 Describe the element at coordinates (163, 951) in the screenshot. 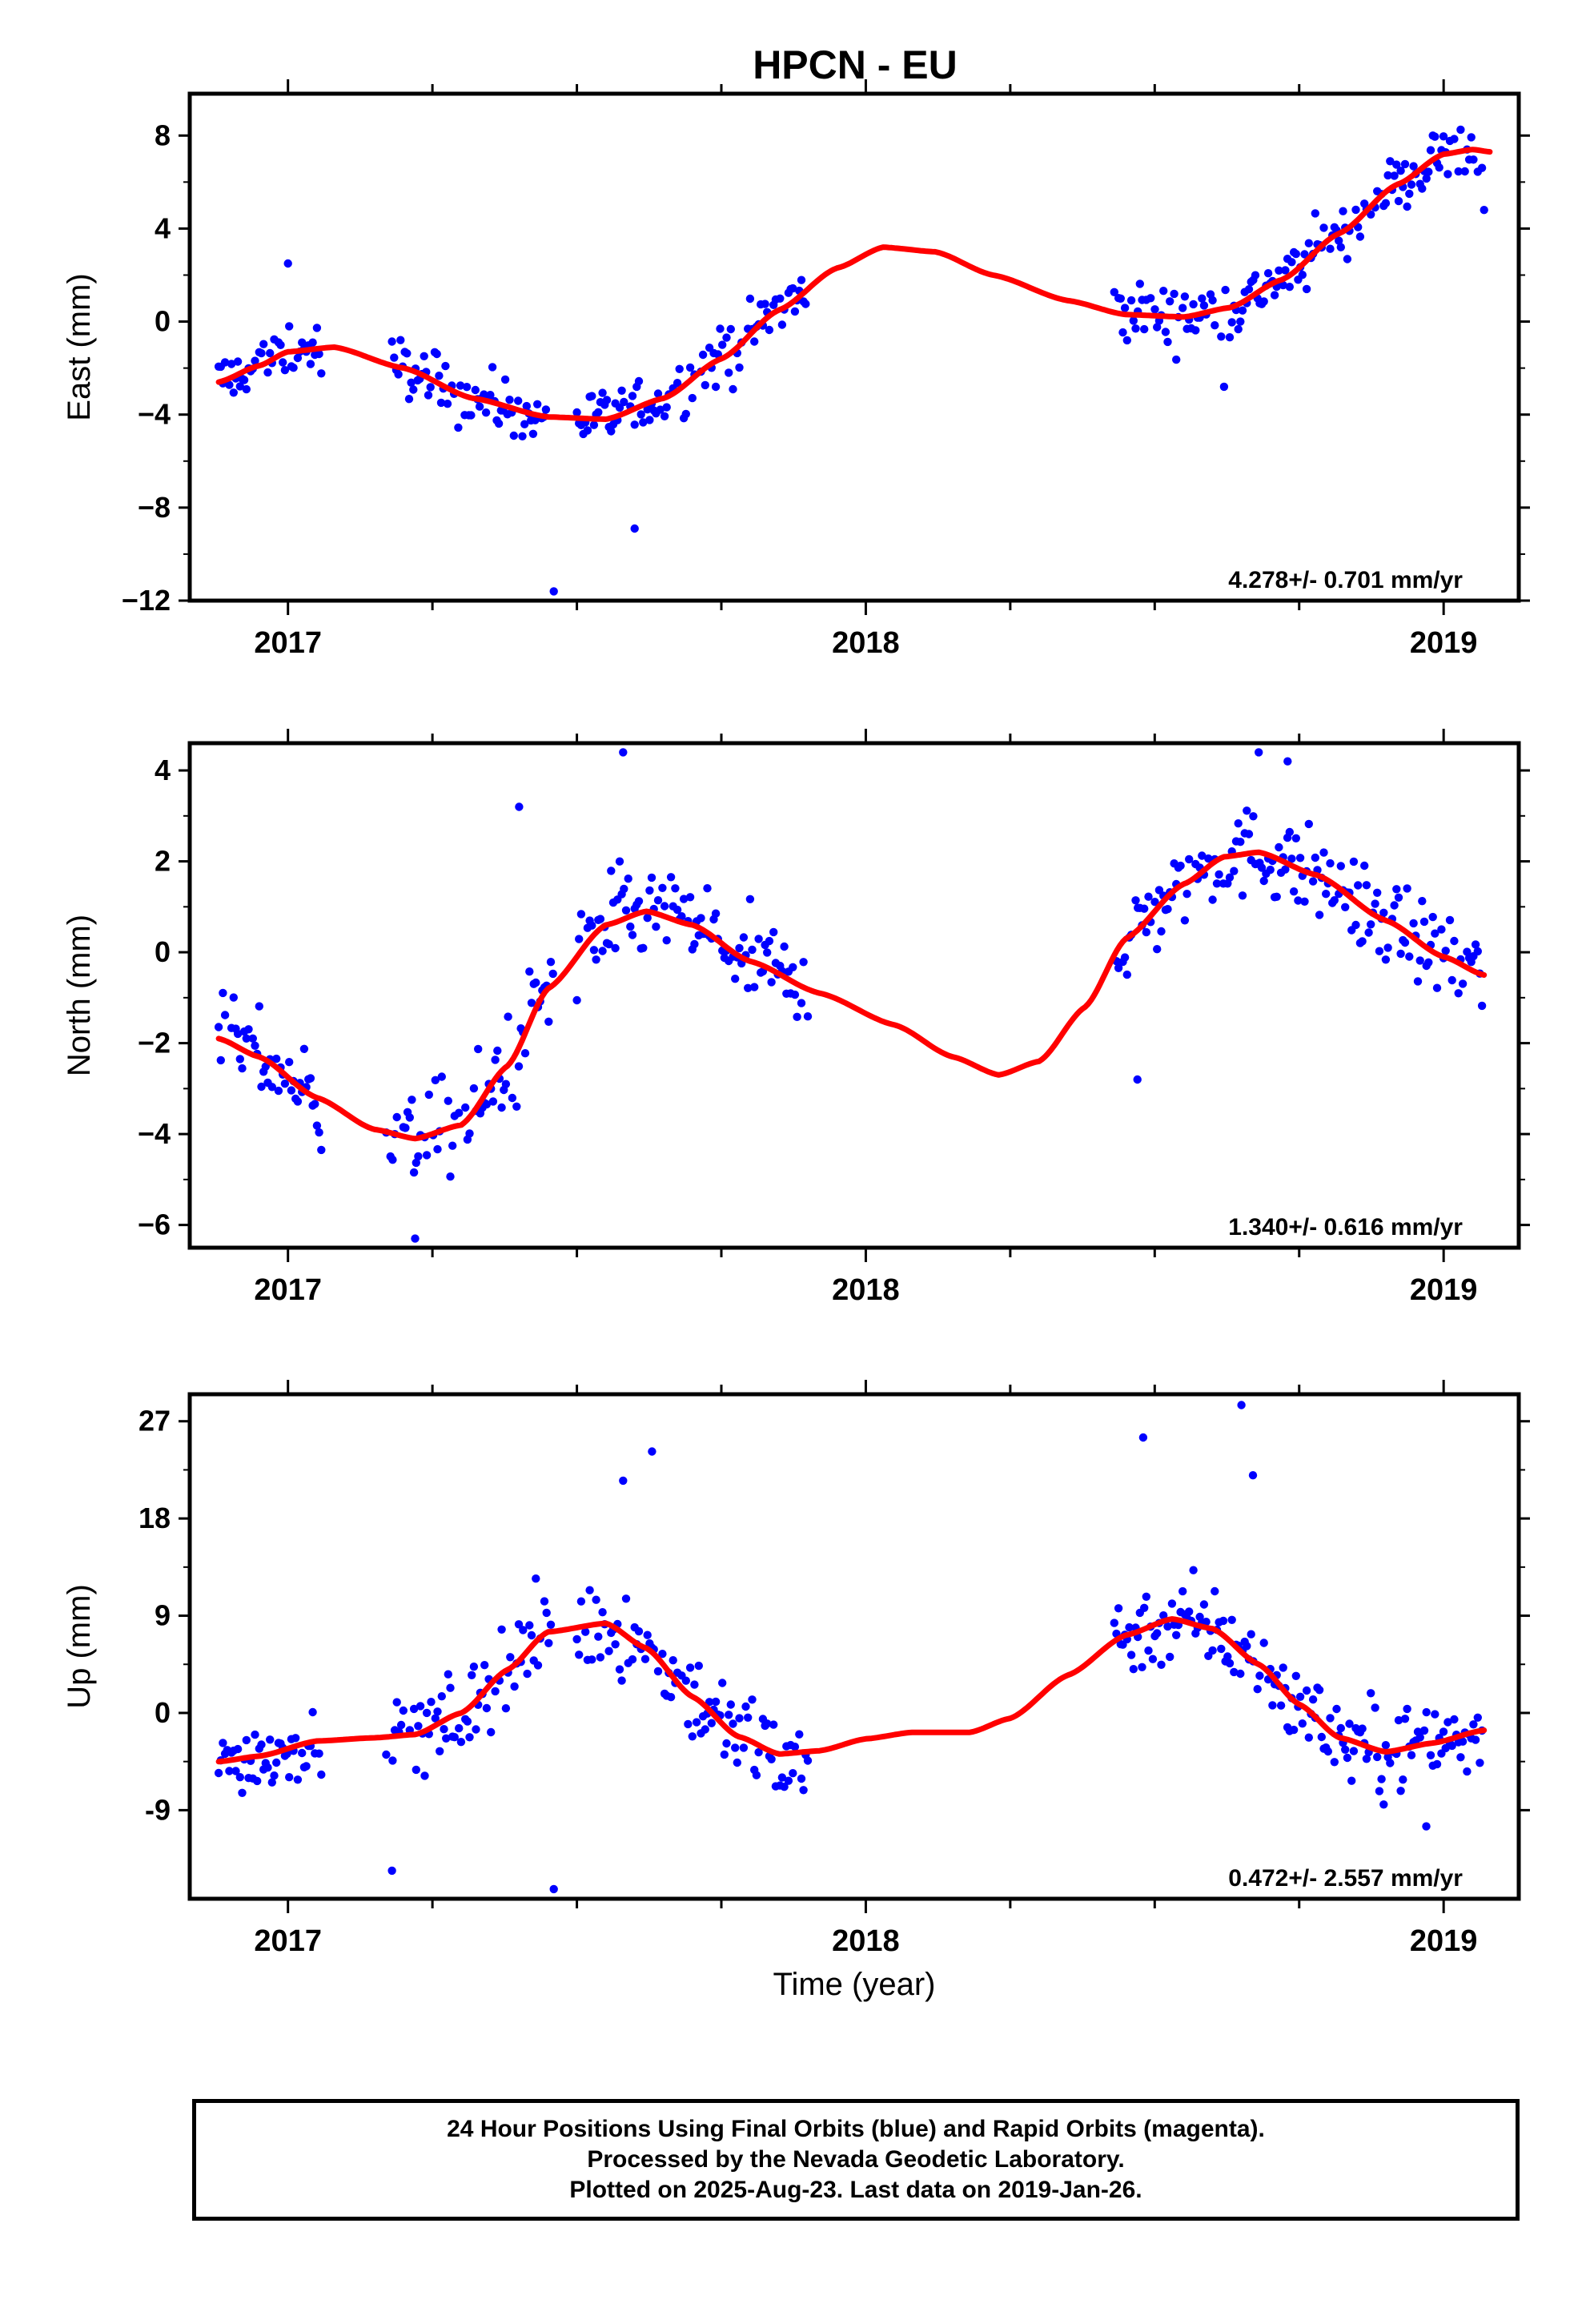

I see `y-tick-label: 0` at that location.